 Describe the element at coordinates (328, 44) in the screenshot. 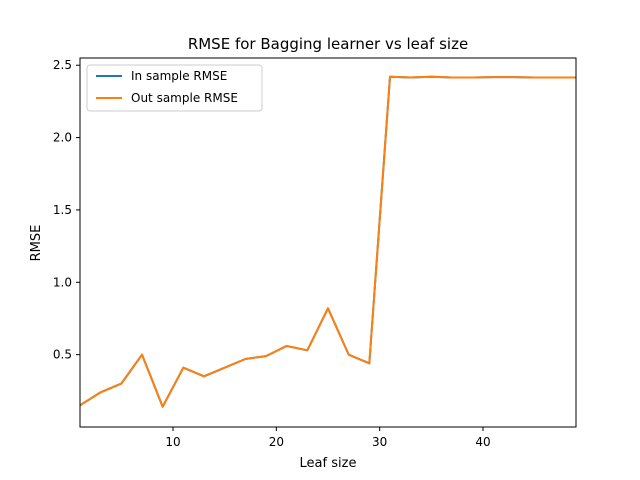

I see `chart-title: RMSE for Bagging learner vs leaf size` at that location.